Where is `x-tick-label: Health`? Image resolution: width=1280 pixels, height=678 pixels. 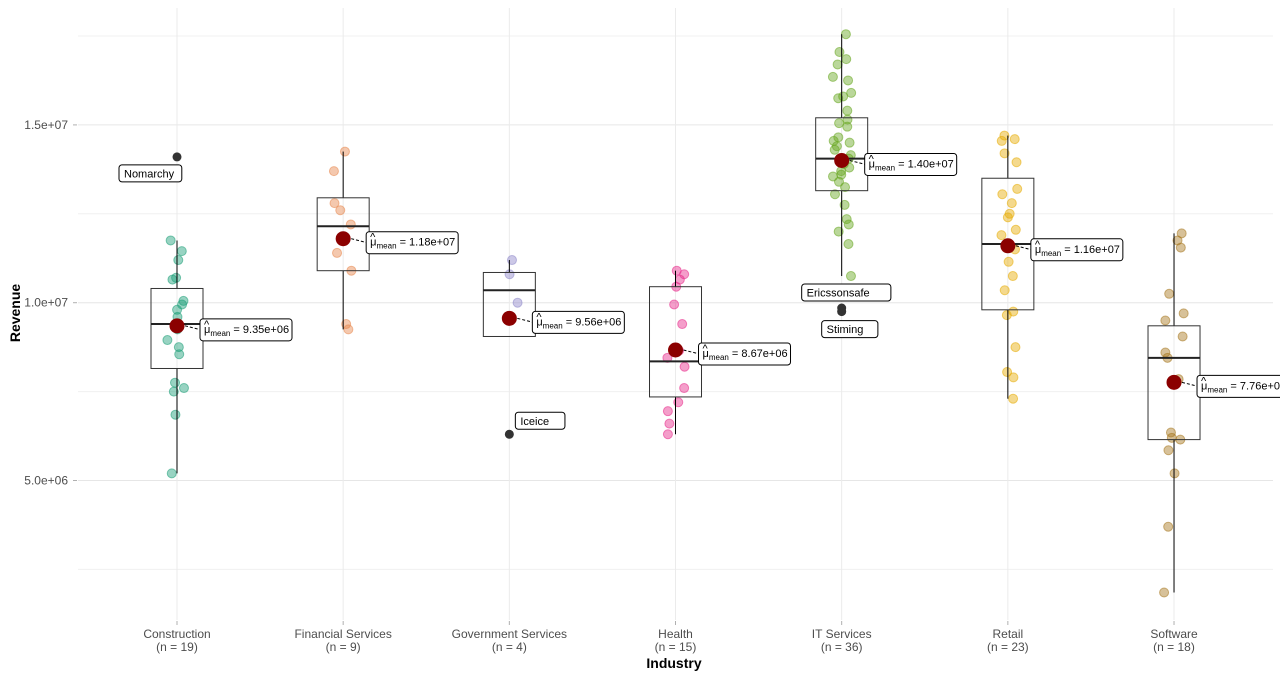 x-tick-label: Health is located at coordinates (675, 634).